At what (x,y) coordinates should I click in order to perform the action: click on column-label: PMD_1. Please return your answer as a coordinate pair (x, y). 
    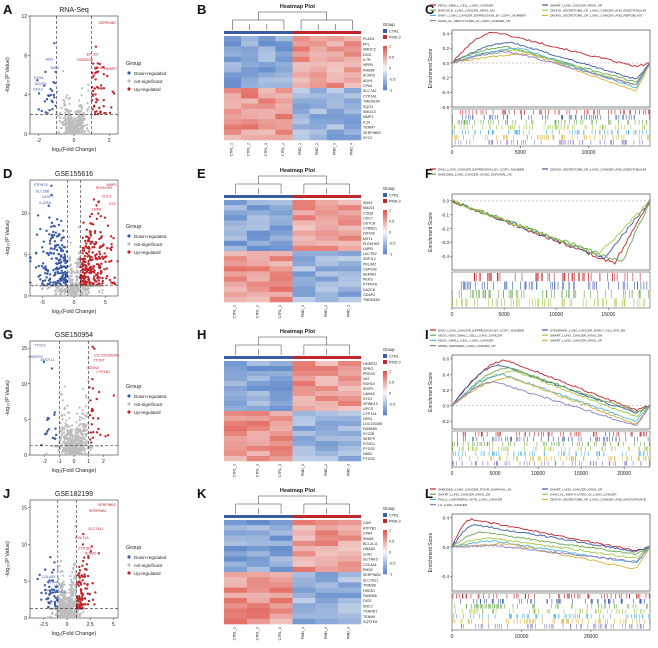
    Looking at the image, I should click on (303, 470).